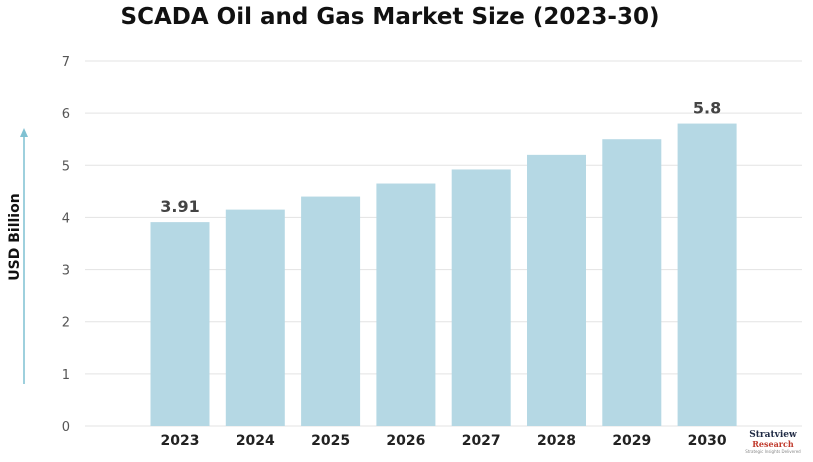 The width and height of the screenshot is (813, 462). Describe the element at coordinates (255, 441) in the screenshot. I see `x-tick-label: 2024` at that location.